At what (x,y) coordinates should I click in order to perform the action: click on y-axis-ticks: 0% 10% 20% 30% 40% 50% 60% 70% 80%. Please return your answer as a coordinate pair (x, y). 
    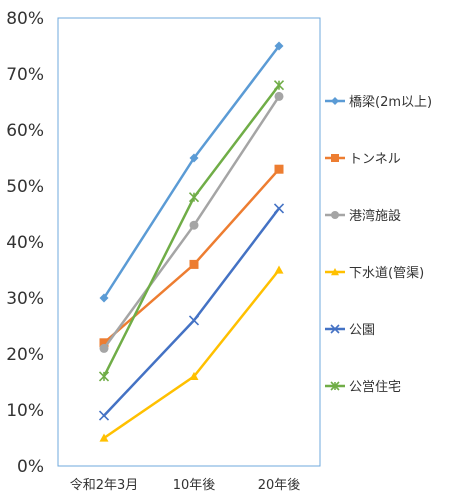
    Looking at the image, I should click on (25, 243).